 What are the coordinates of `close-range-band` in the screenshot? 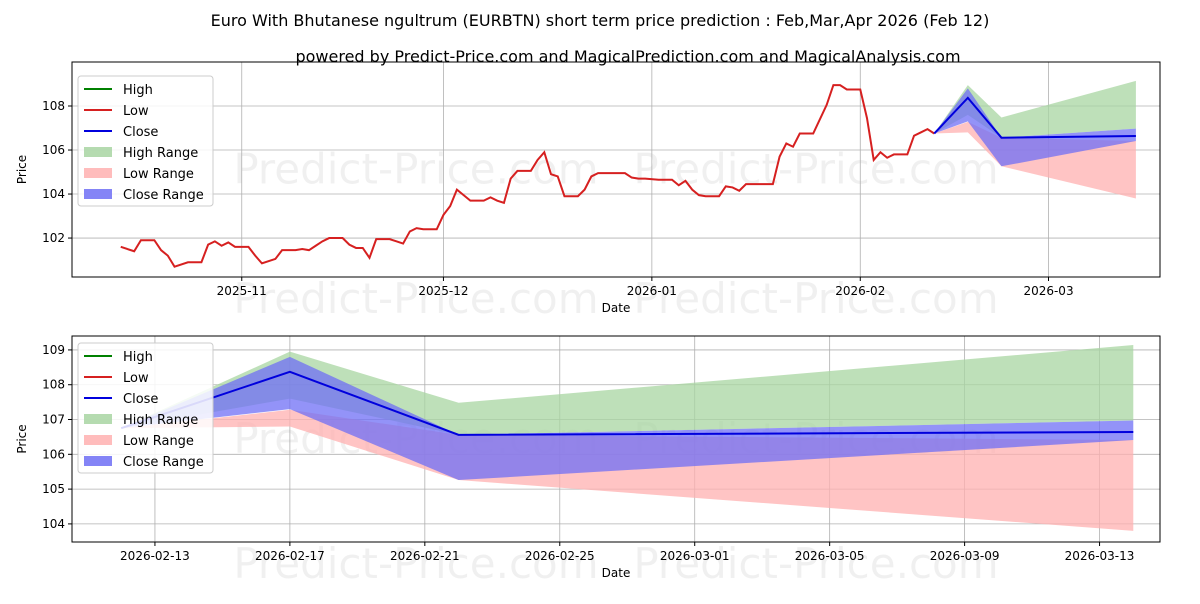 It's located at (1035, 127).